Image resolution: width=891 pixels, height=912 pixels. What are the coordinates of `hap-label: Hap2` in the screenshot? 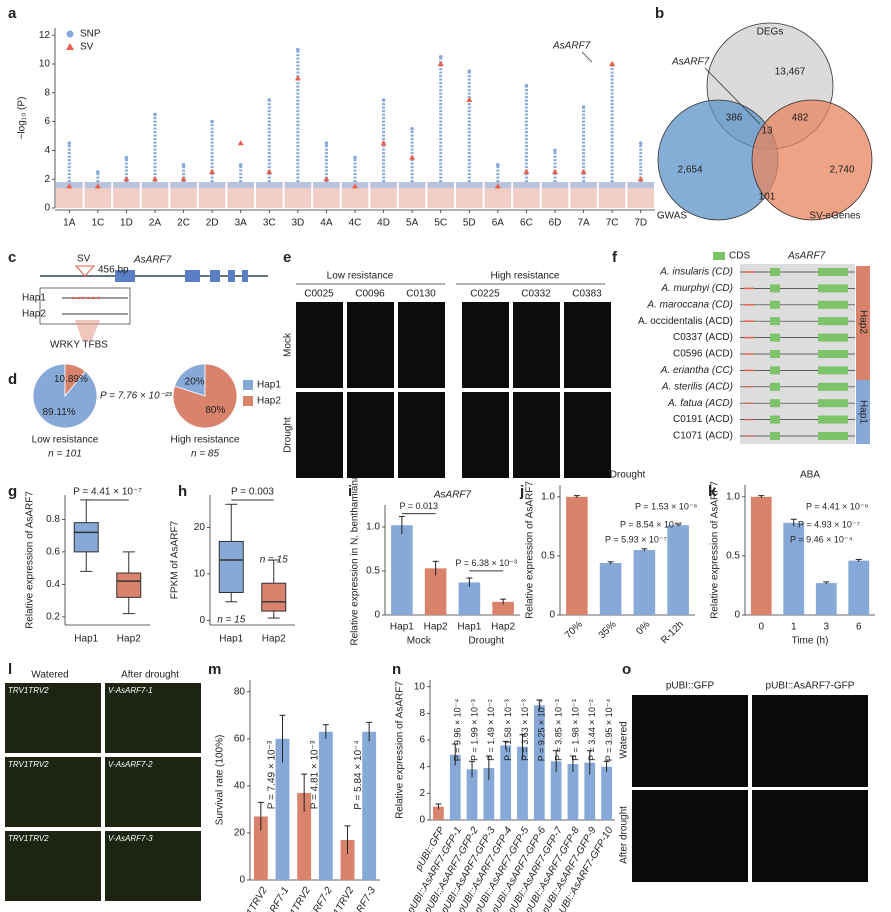 It's located at (862, 322).